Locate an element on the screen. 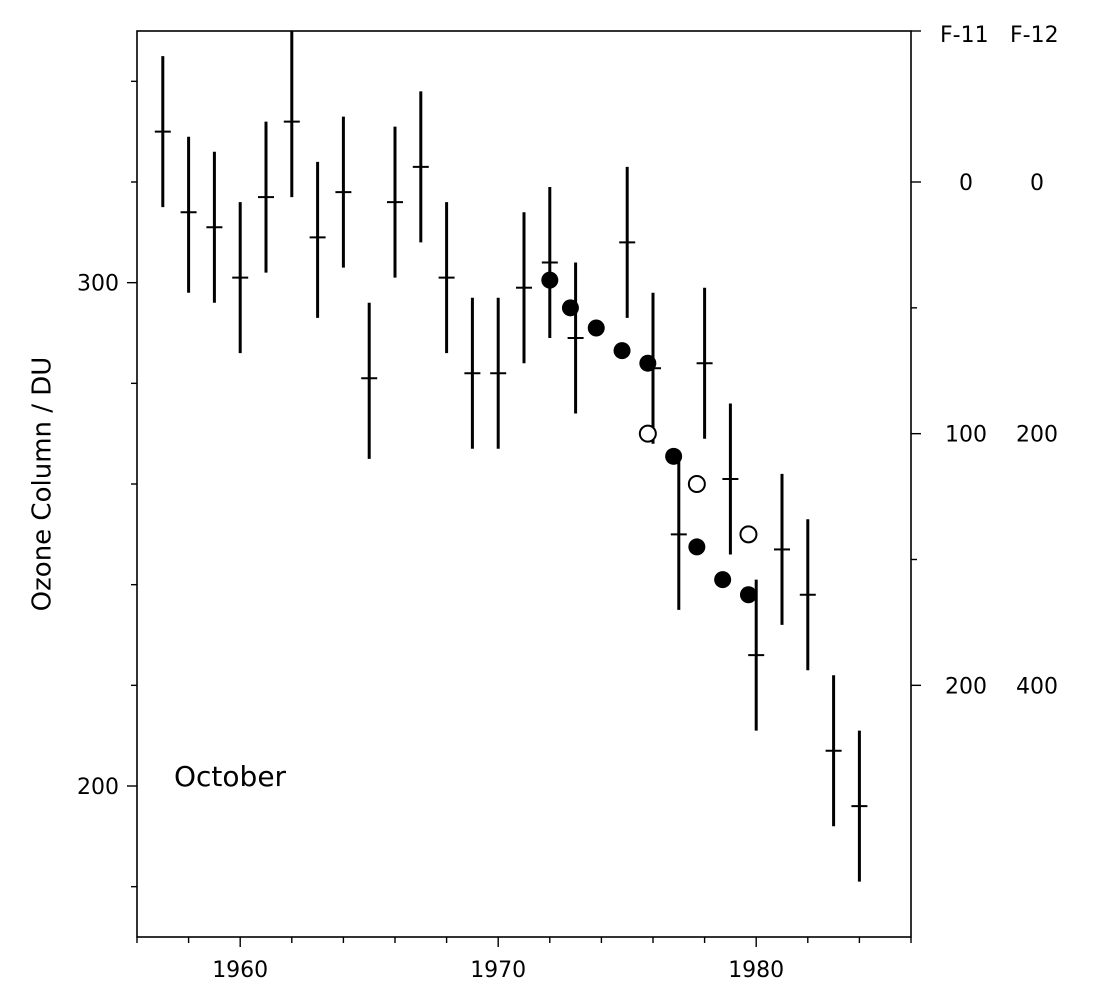 Image resolution: width=1093 pixels, height=1004 pixels. filled-circle-series is located at coordinates (649, 437).